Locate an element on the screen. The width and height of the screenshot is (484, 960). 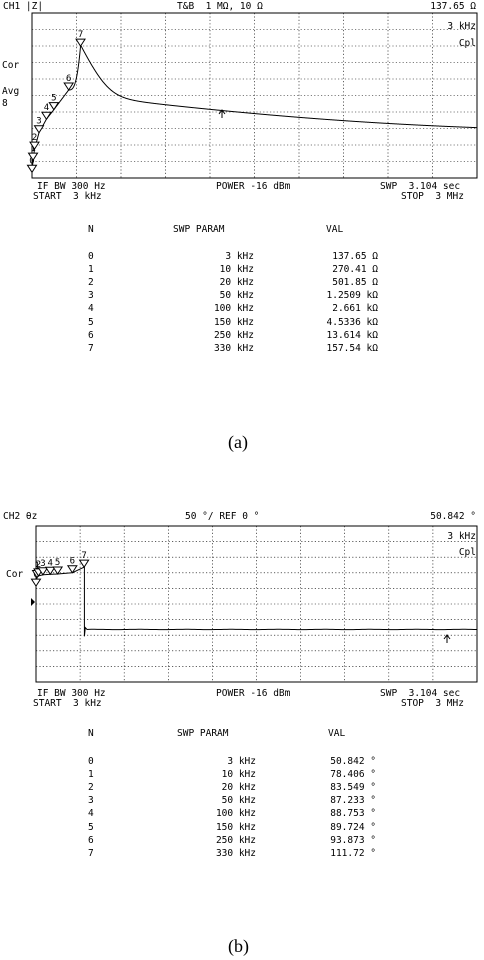
row-value: 88.753 ° is located at coordinates (353, 814).